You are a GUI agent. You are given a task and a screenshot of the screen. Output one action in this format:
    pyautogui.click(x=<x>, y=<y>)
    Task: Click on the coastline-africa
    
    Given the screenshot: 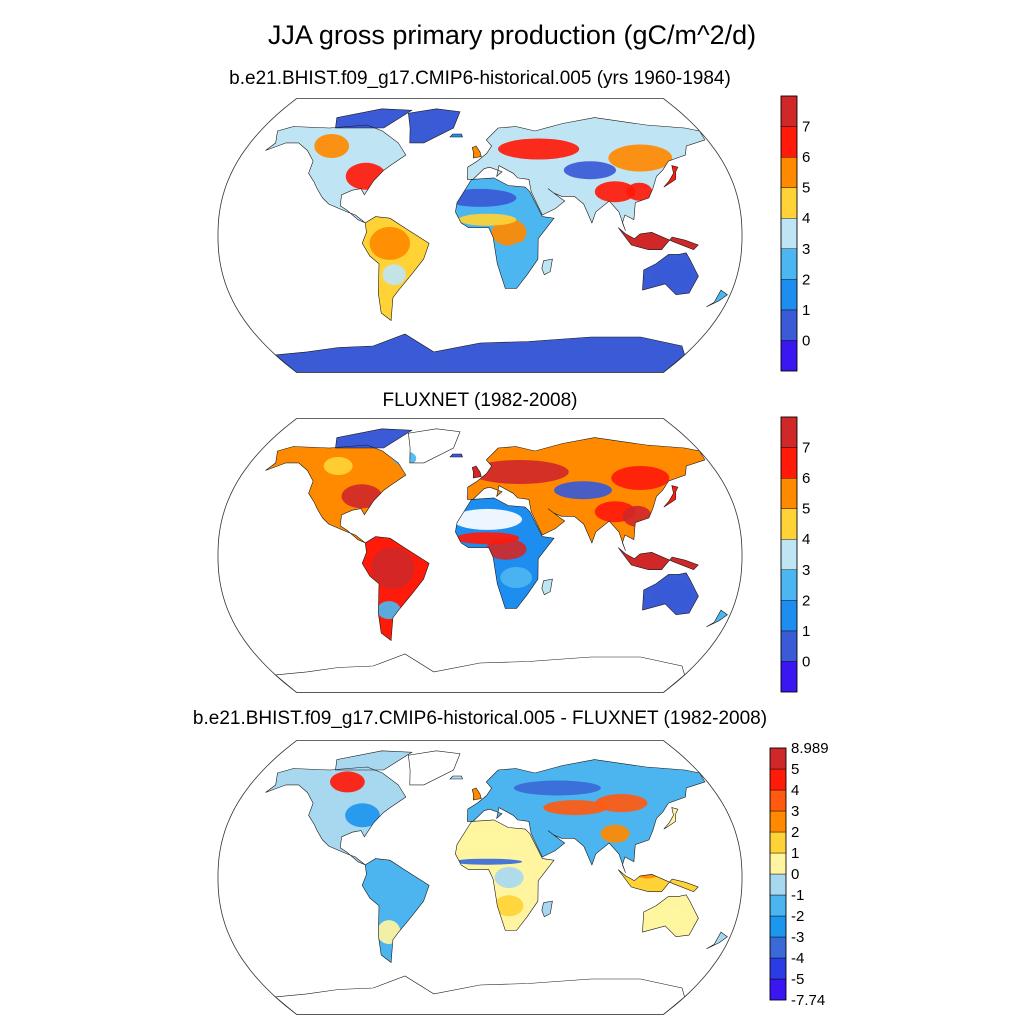 What is the action you would take?
    pyautogui.click(x=505, y=875)
    